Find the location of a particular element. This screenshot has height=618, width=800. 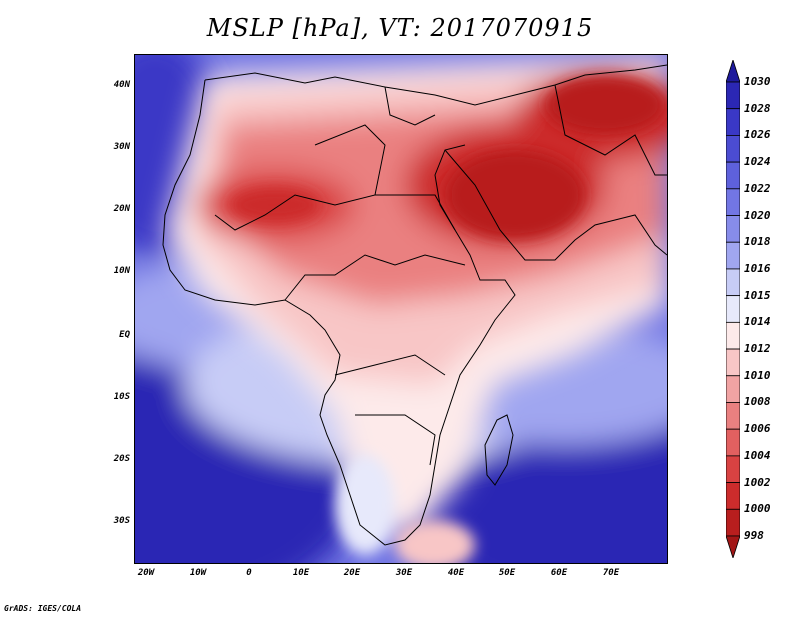

colorbar-level-label: 1012 is located at coordinates (757, 349).